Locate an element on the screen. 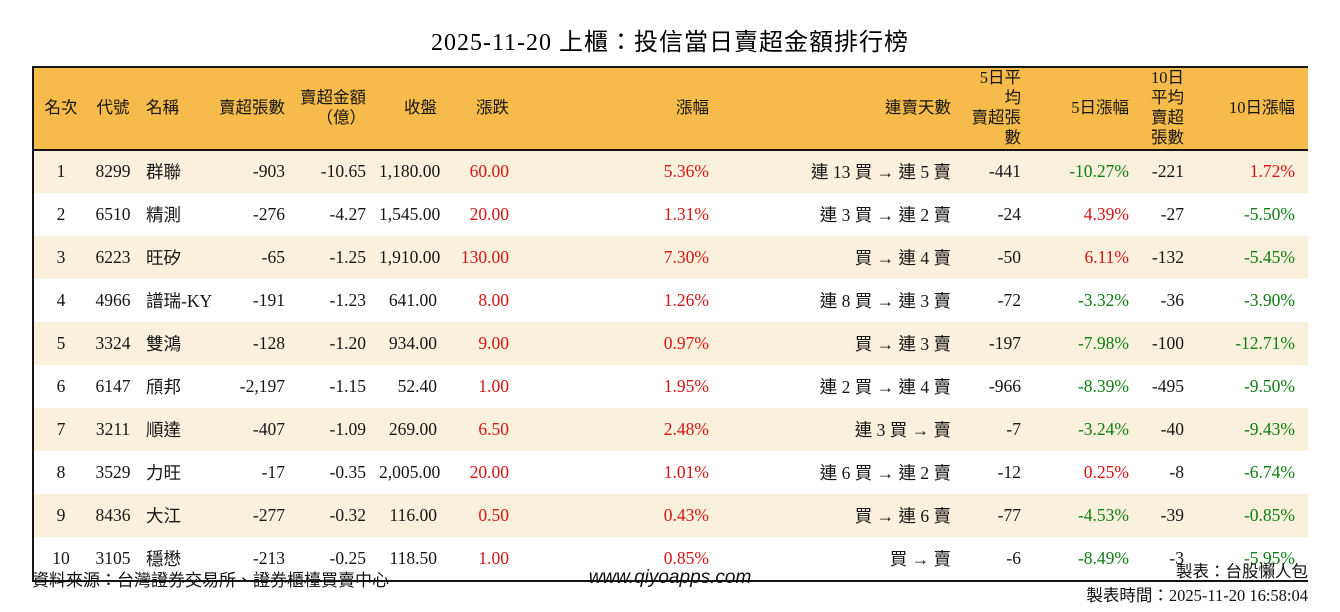  cell-change_pct: 1.01% is located at coordinates (686, 471).